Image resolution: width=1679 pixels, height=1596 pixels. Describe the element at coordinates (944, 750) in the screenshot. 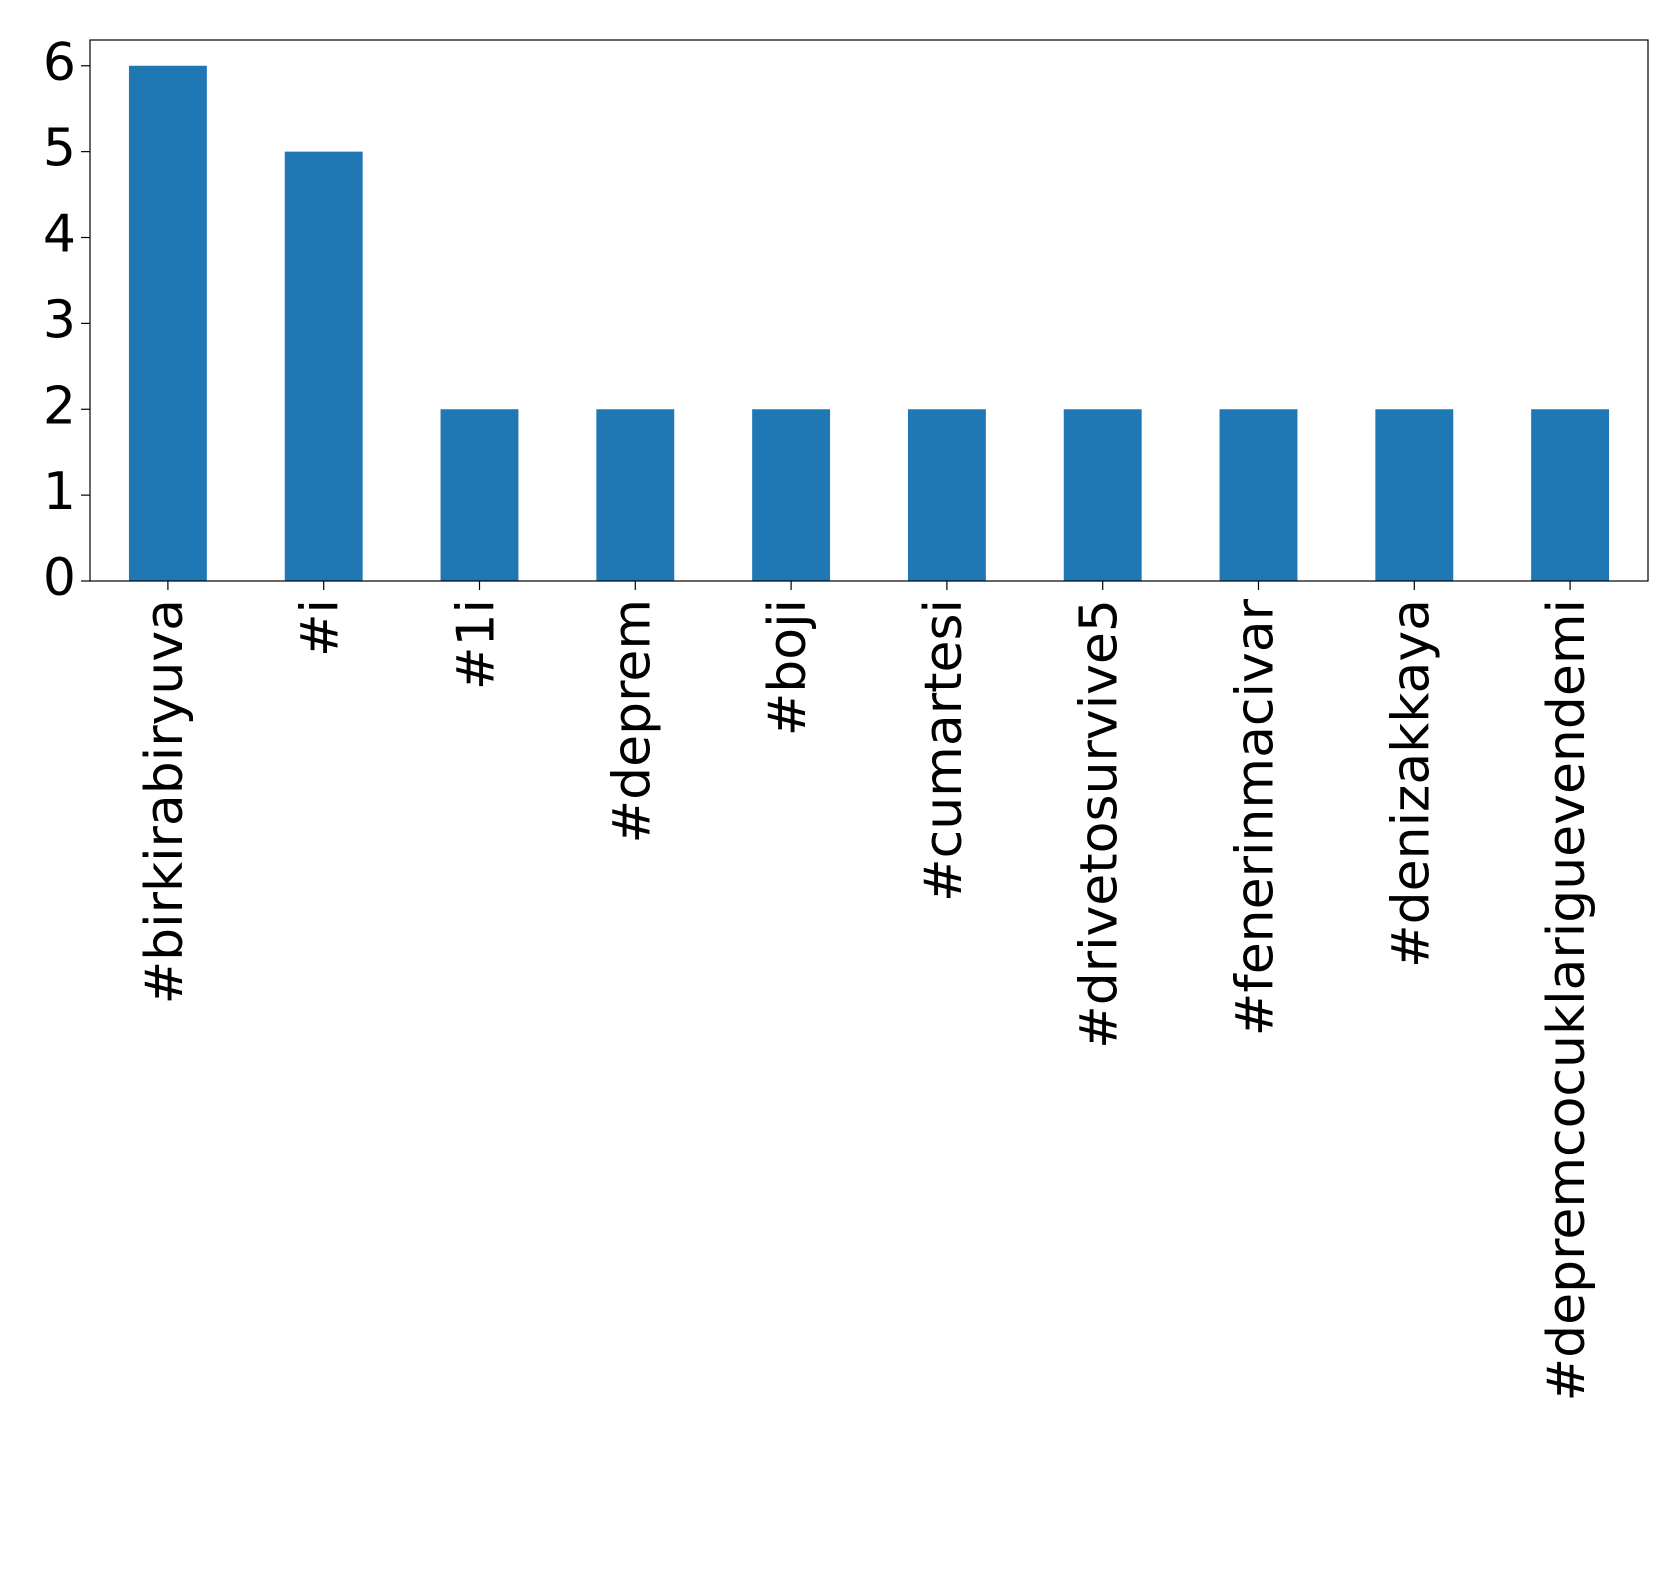

I see `x-tick-label: #cumartesi` at that location.